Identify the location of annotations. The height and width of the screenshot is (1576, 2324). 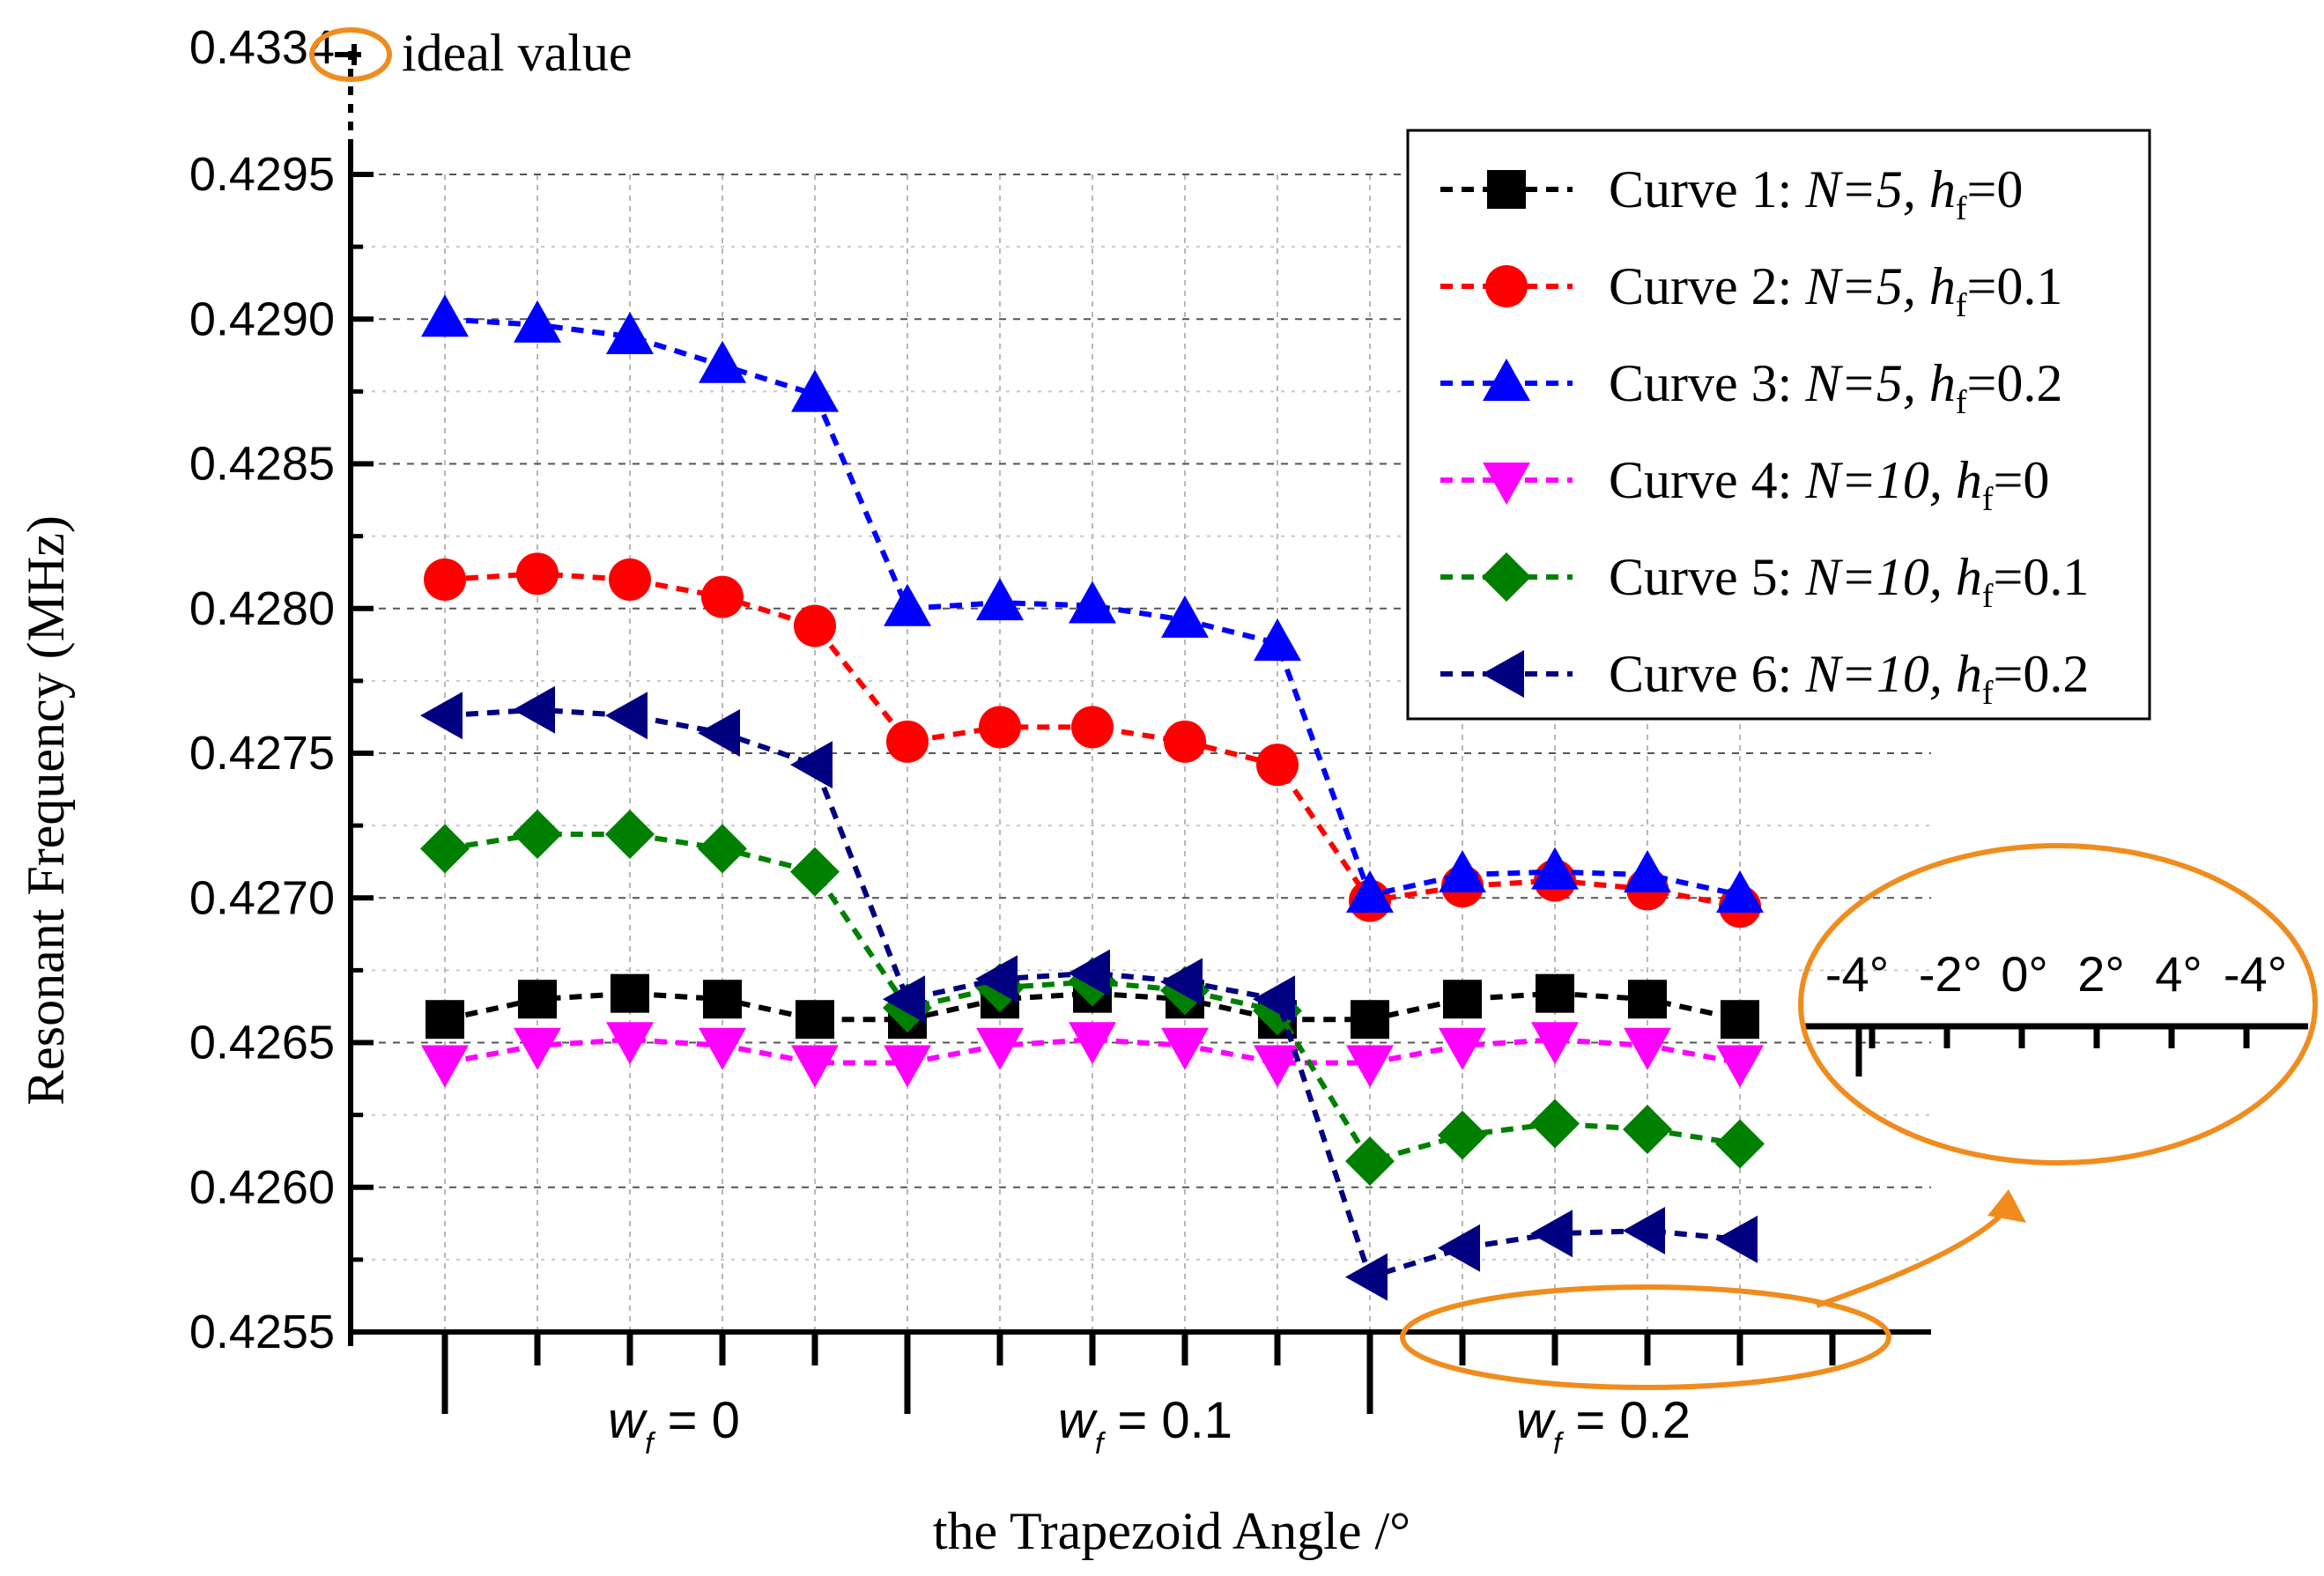
(1859, 1116).